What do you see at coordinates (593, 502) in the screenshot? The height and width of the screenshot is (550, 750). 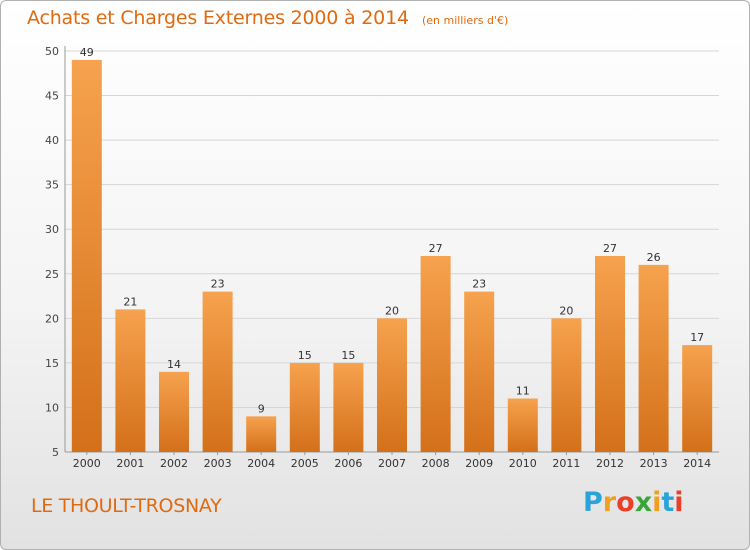 I see `logo-letter: P` at bounding box center [593, 502].